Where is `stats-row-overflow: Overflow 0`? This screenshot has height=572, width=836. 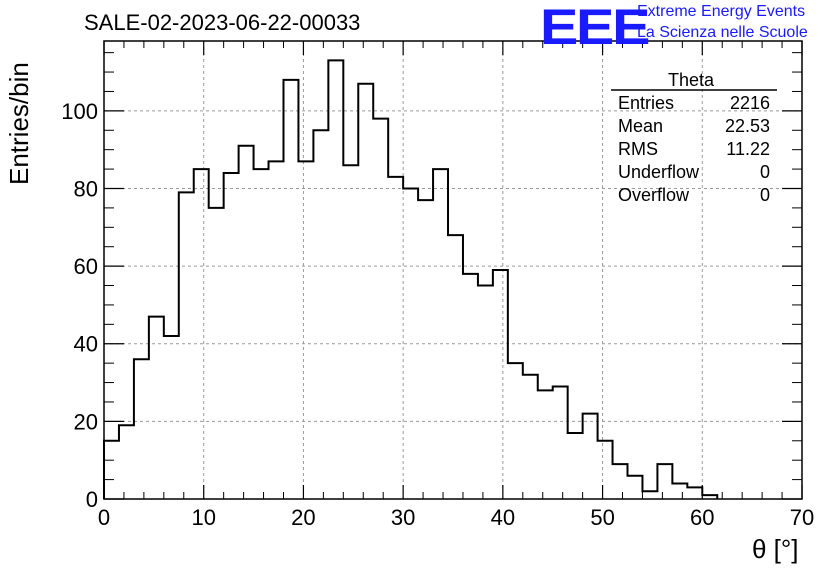 stats-row-overflow: Overflow 0 is located at coordinates (694, 195).